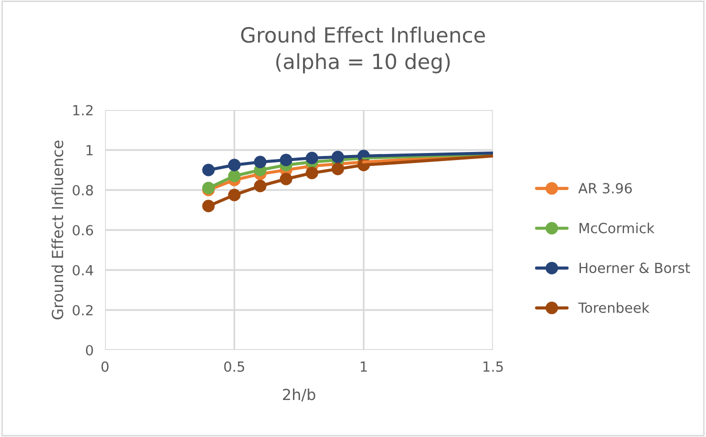 Image resolution: width=706 pixels, height=437 pixels. What do you see at coordinates (89, 350) in the screenshot?
I see `y-tick-label: 0` at bounding box center [89, 350].